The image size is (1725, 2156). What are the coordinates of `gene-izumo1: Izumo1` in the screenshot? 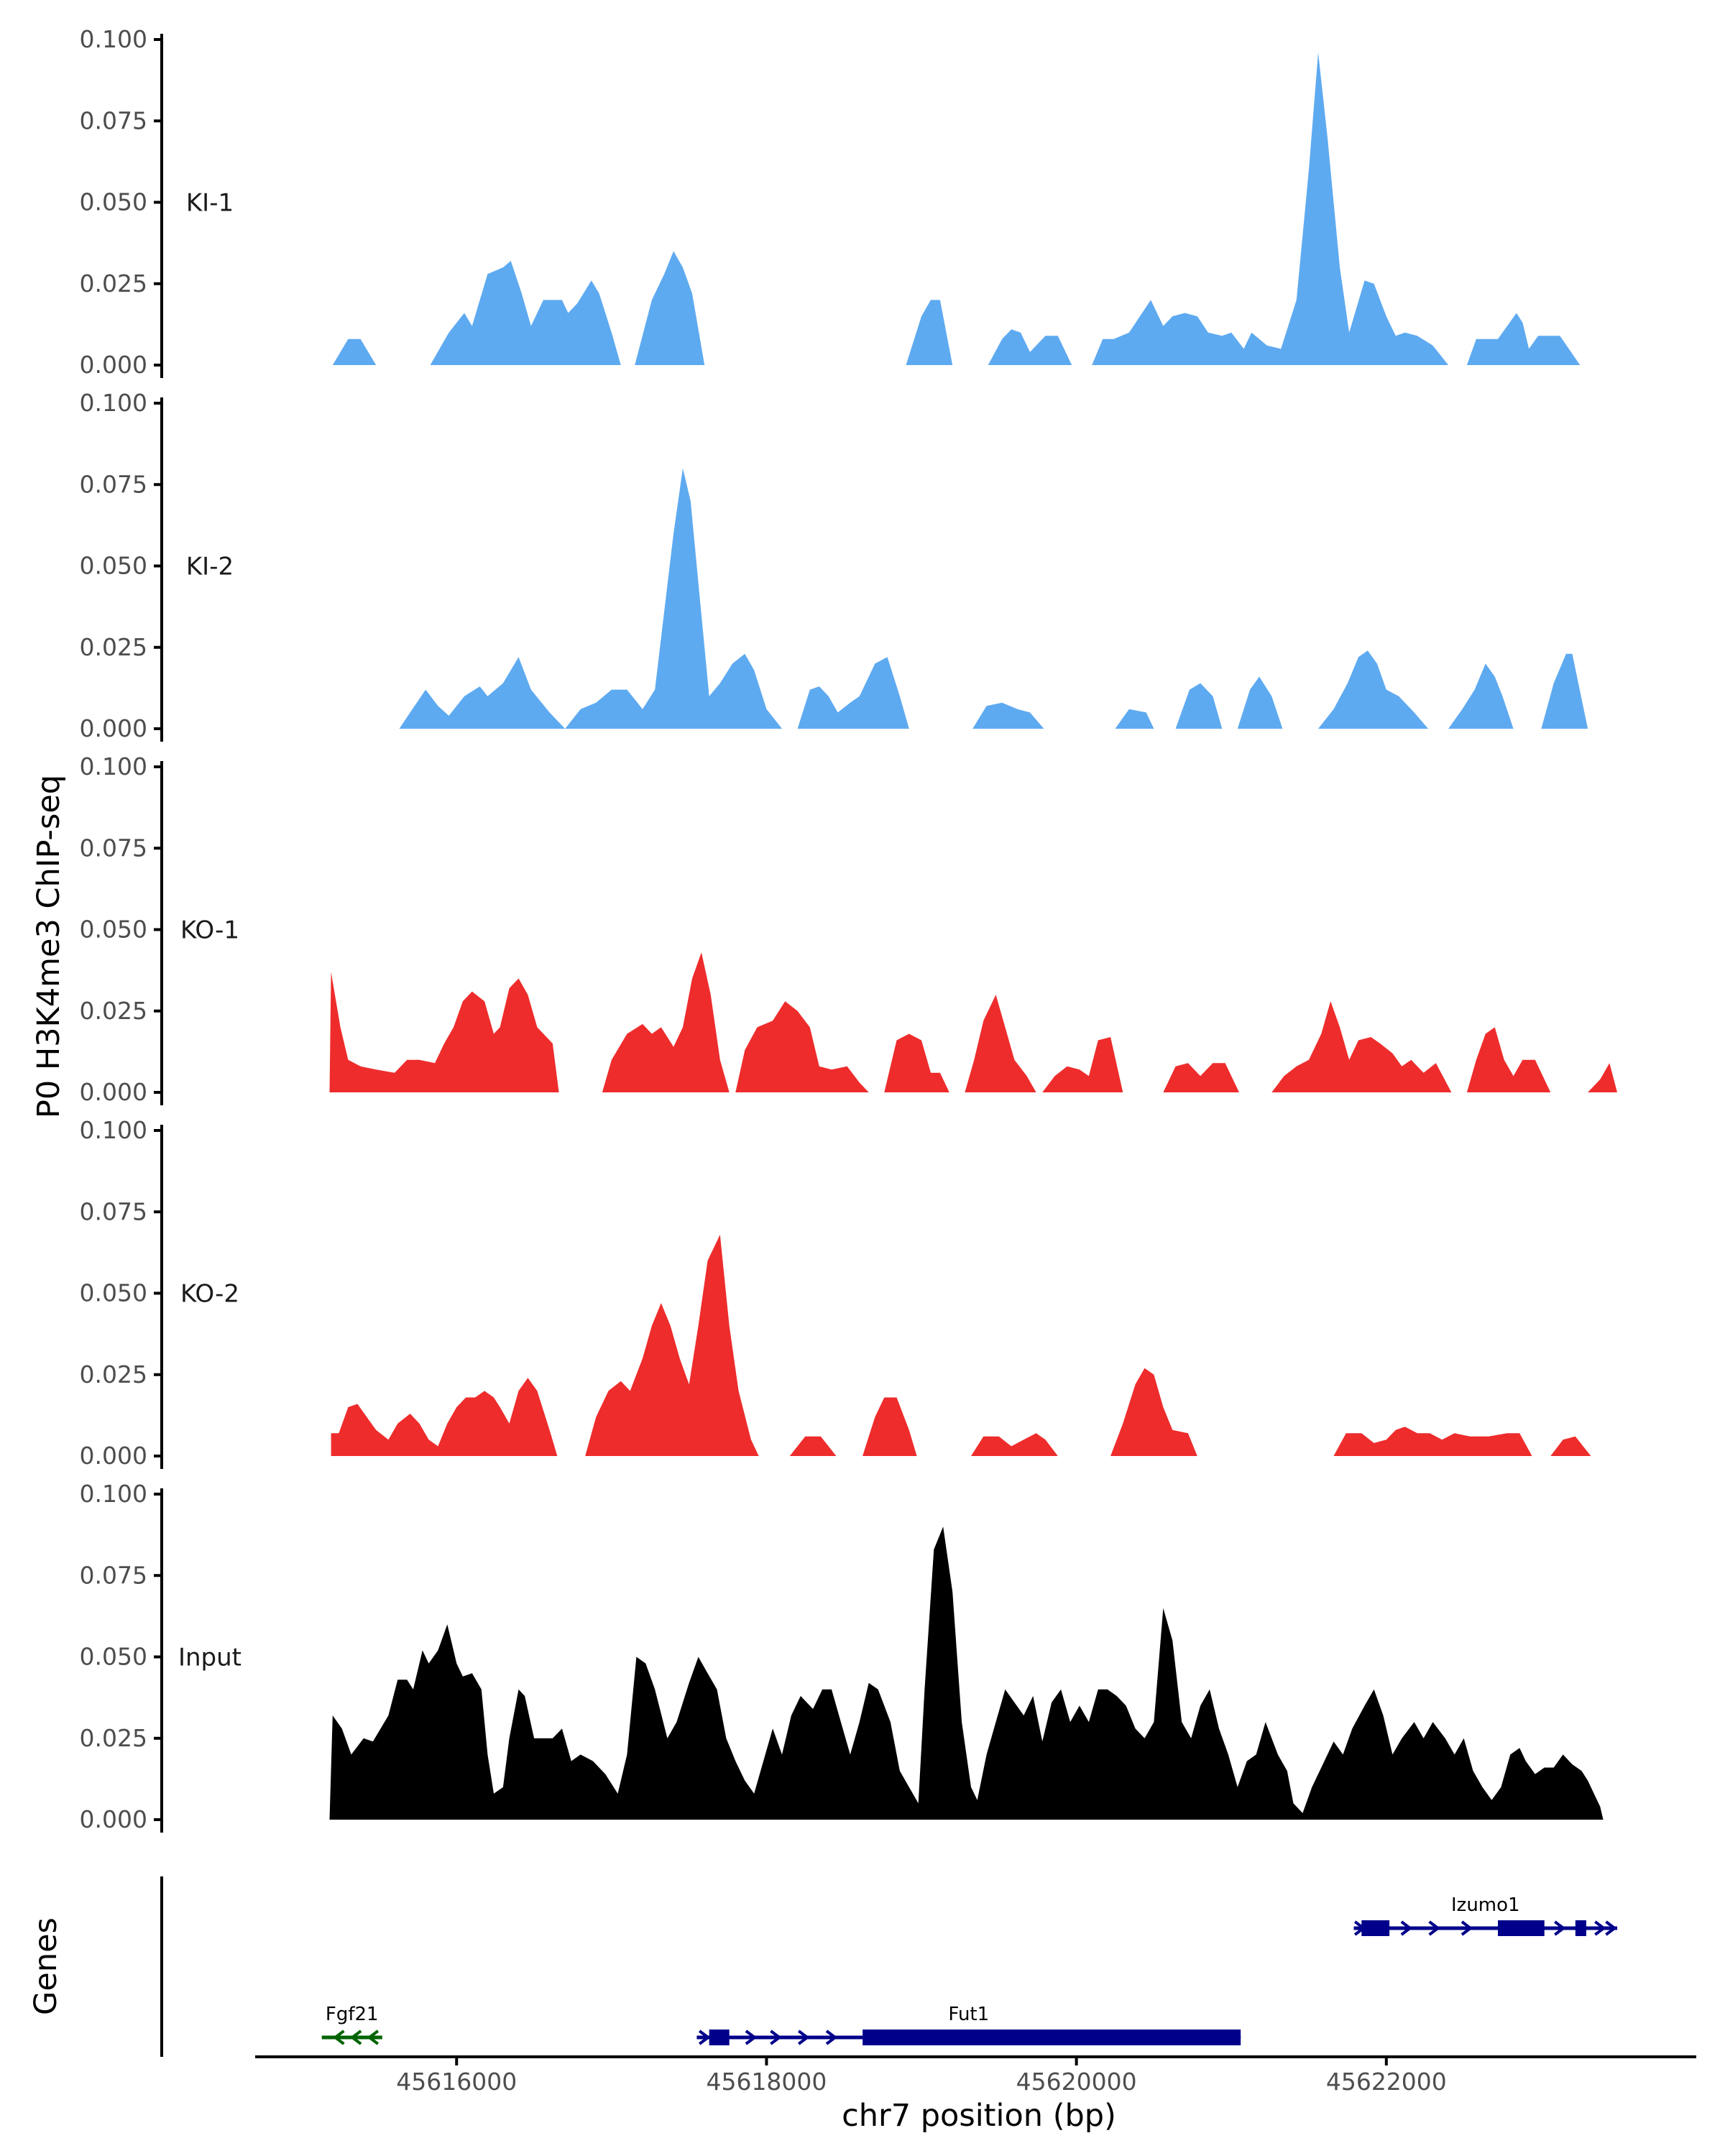 It's located at (1485, 1915).